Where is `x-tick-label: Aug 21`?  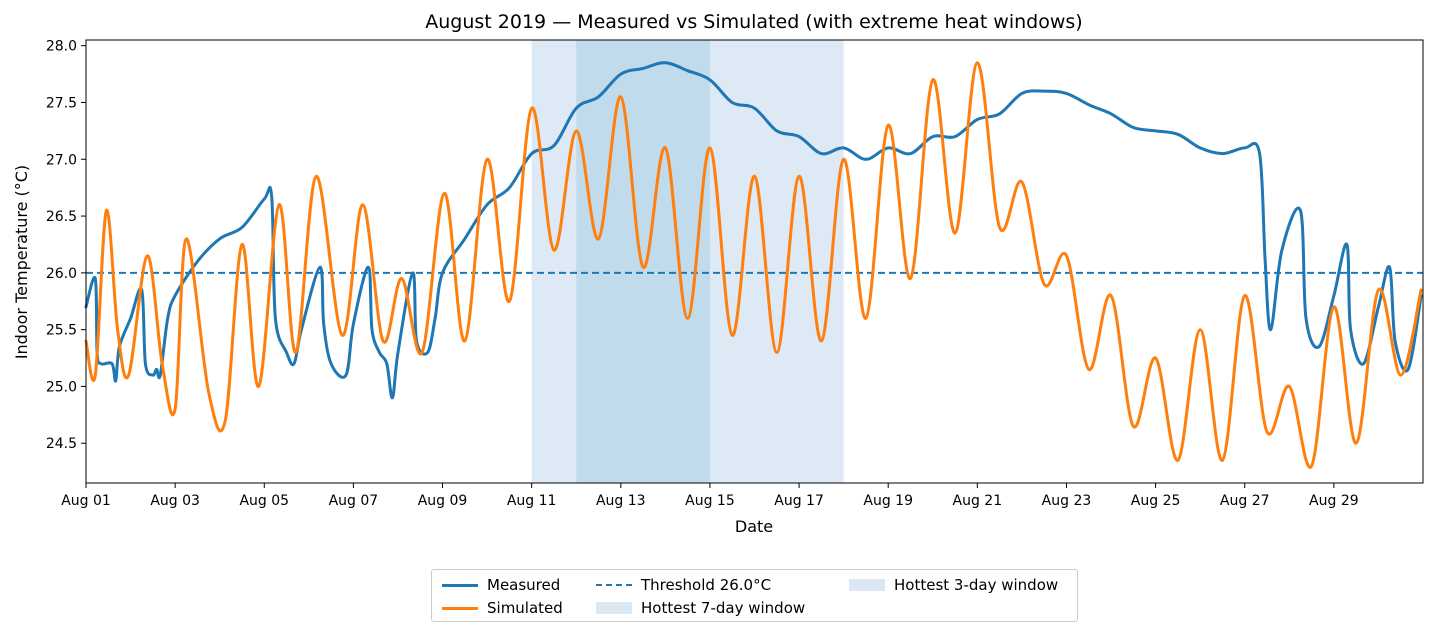 x-tick-label: Aug 21 is located at coordinates (978, 501).